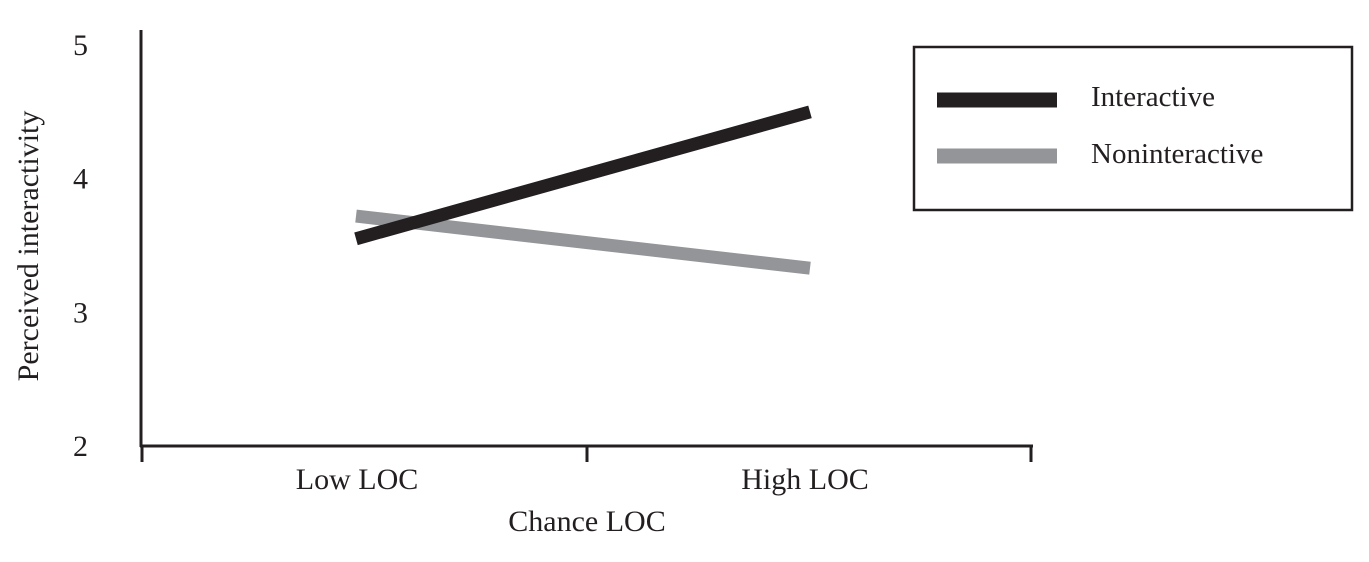  I want to click on y-axis-title: Perceived interactivity, so click(28, 246).